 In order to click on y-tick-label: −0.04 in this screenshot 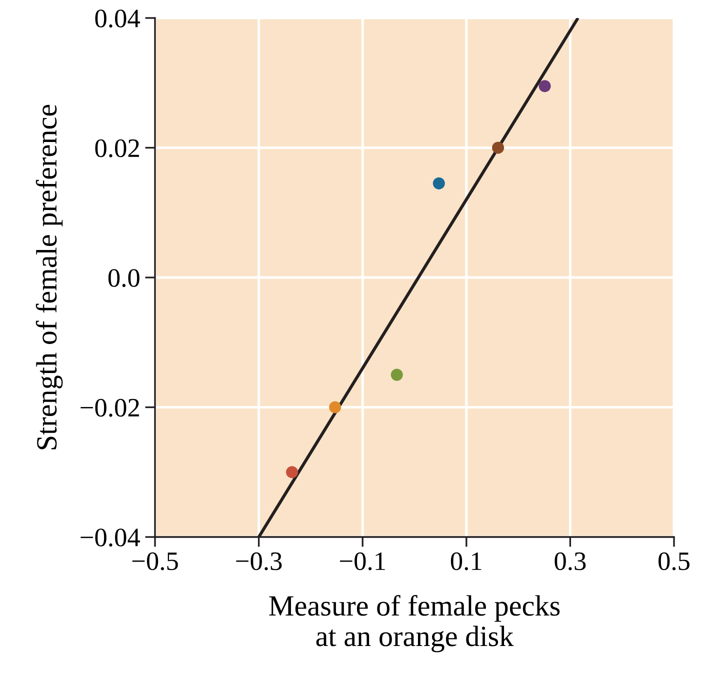, I will do `click(110, 537)`.